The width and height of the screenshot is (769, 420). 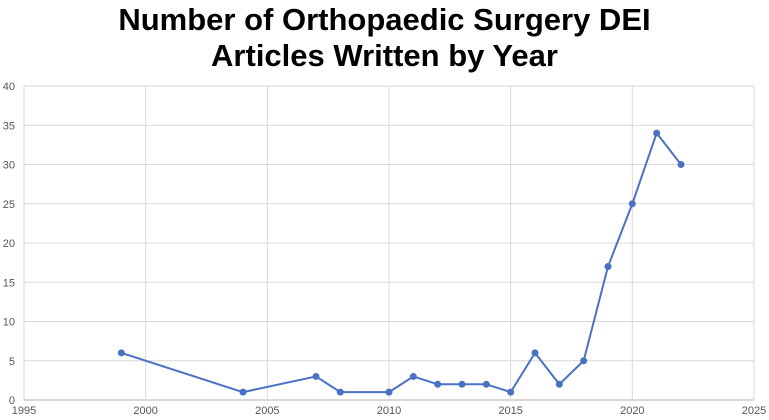 I want to click on y-tick-label: 30, so click(x=9, y=166).